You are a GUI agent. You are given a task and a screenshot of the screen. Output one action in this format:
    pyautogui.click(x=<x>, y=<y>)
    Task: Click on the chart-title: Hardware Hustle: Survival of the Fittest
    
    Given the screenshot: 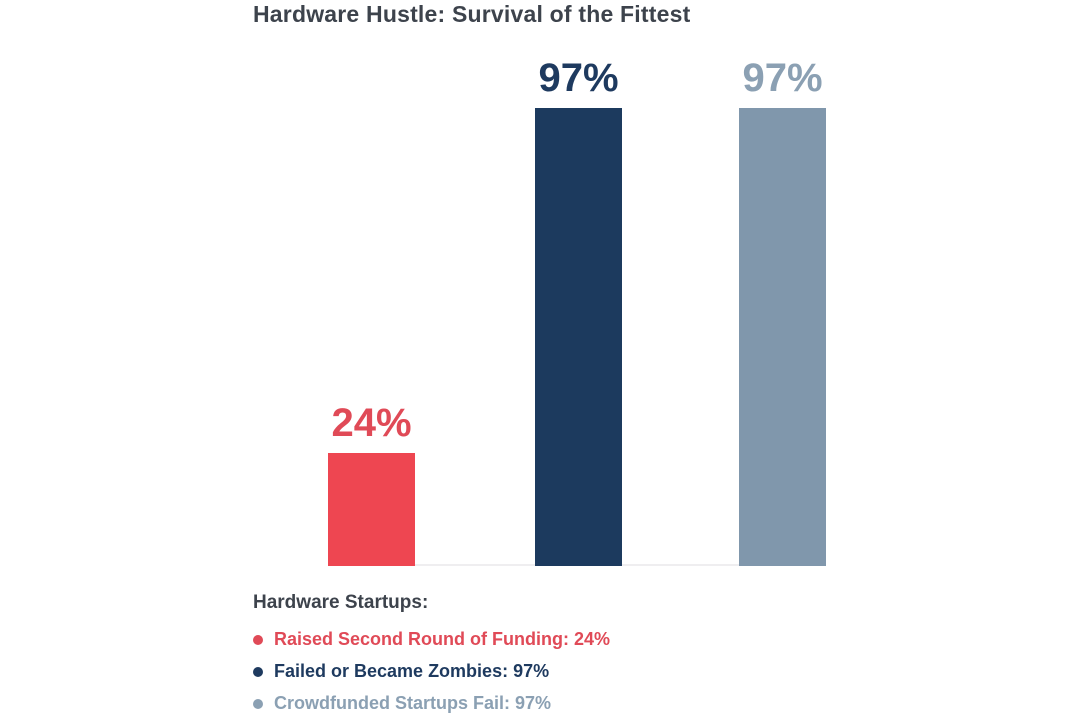 What is the action you would take?
    pyautogui.click(x=472, y=14)
    